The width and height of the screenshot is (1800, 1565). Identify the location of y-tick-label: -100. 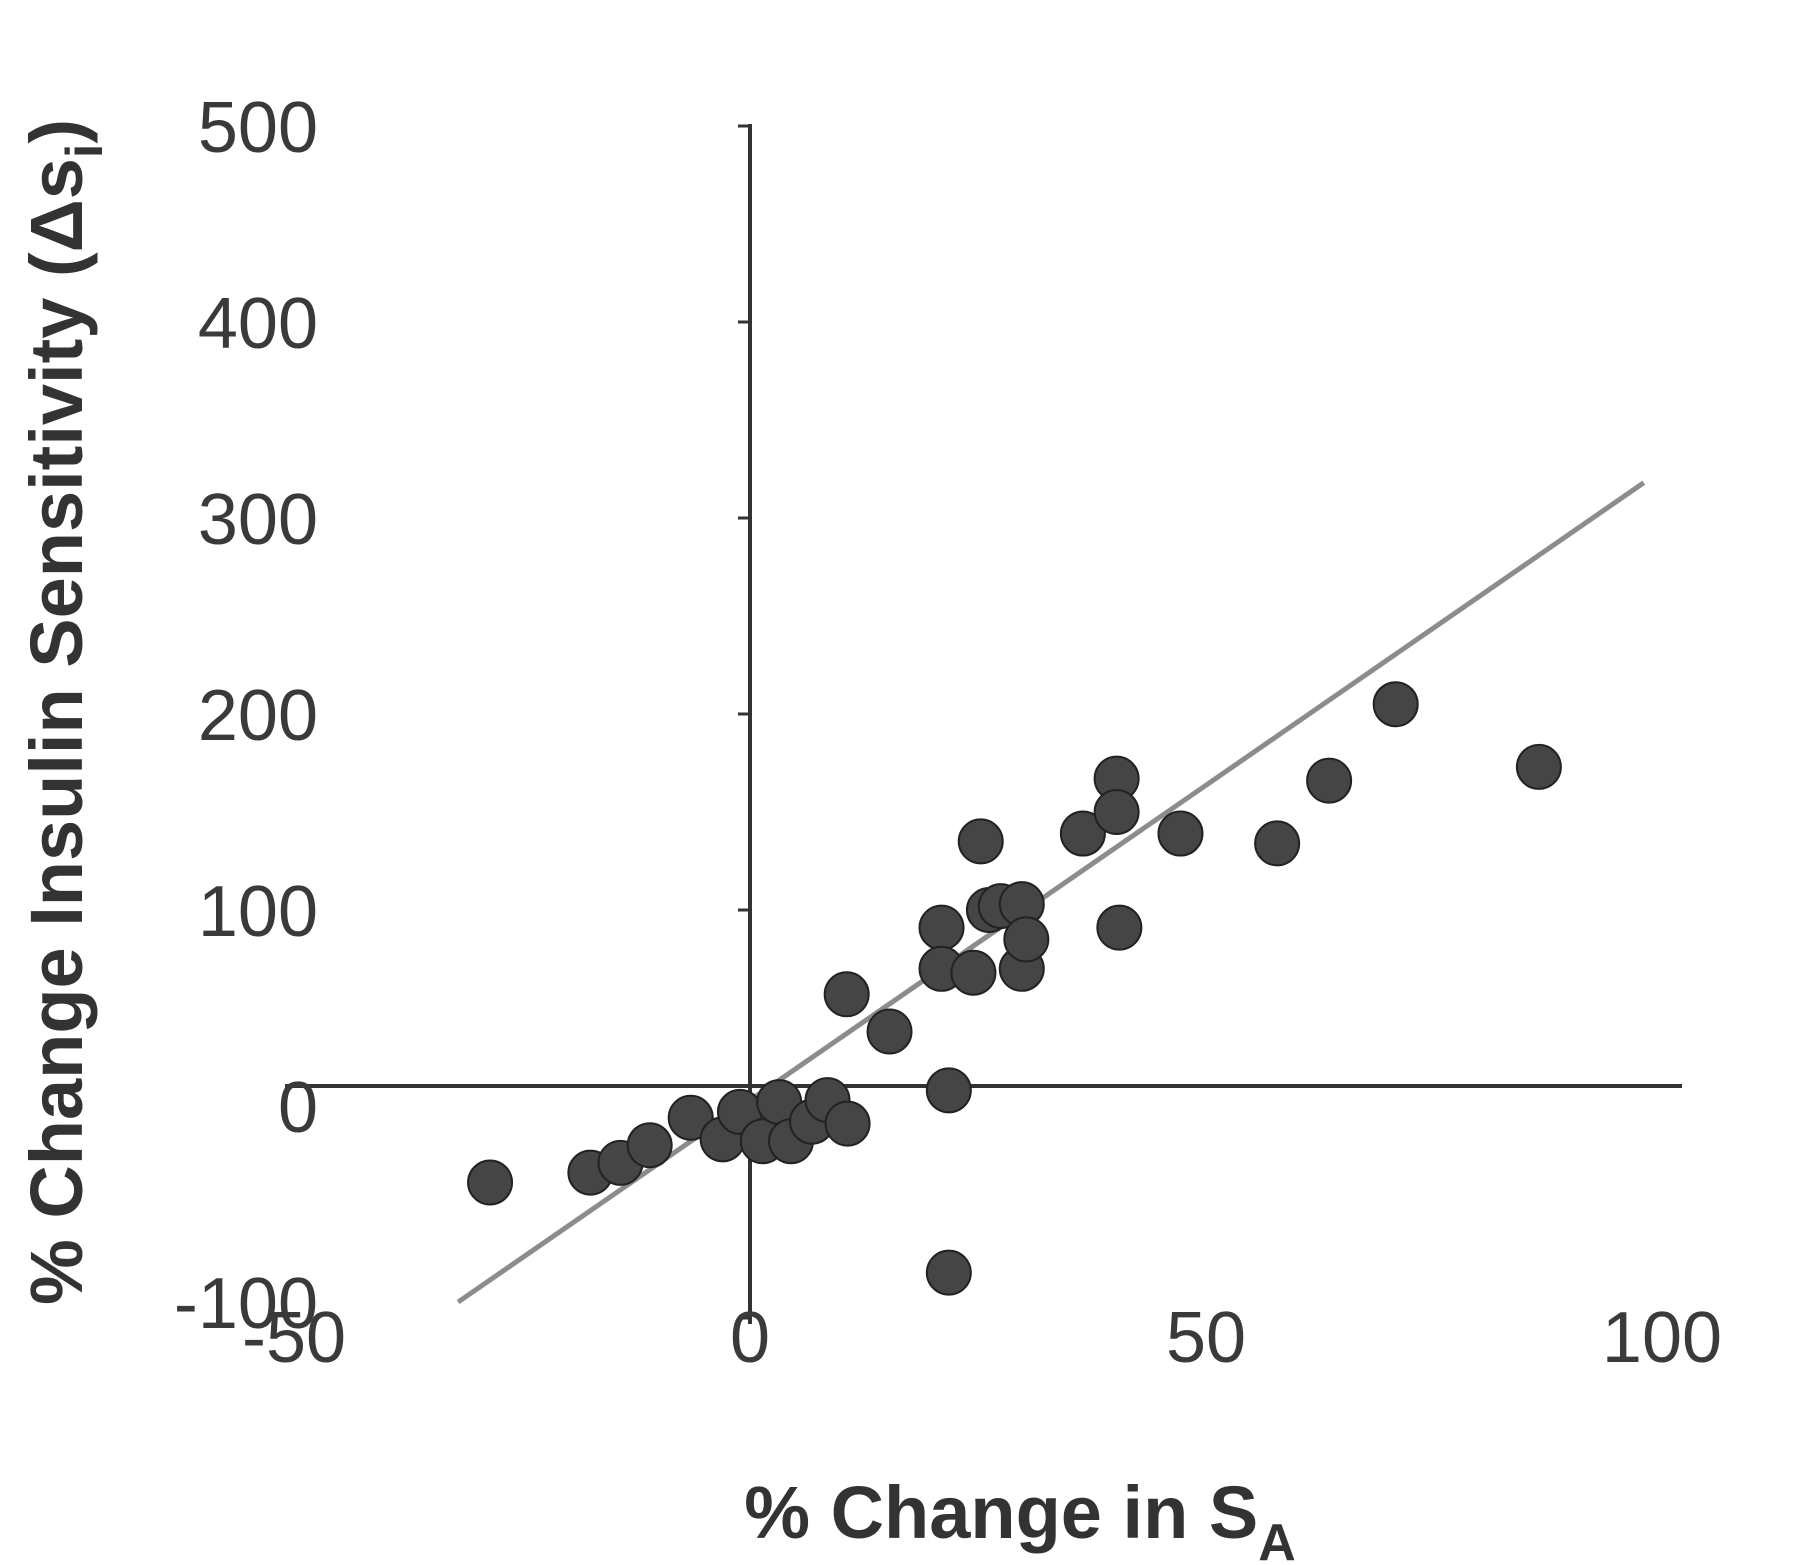
(246, 1304).